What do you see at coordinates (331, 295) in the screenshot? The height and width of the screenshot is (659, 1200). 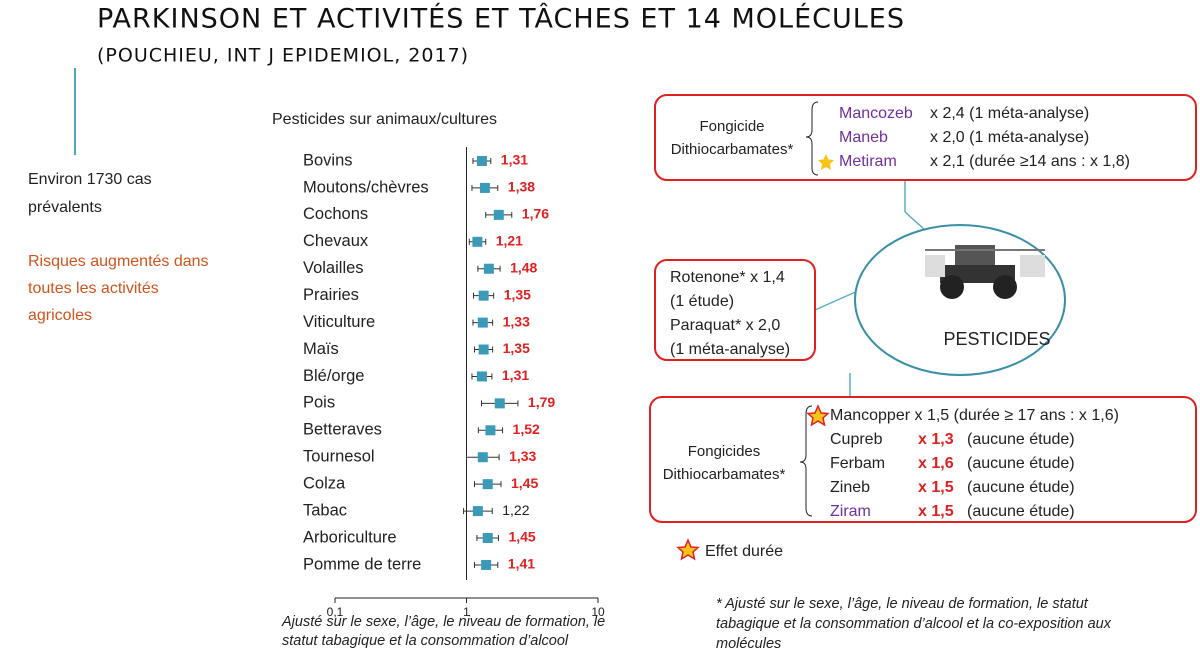 I see `category-label: Prairies` at bounding box center [331, 295].